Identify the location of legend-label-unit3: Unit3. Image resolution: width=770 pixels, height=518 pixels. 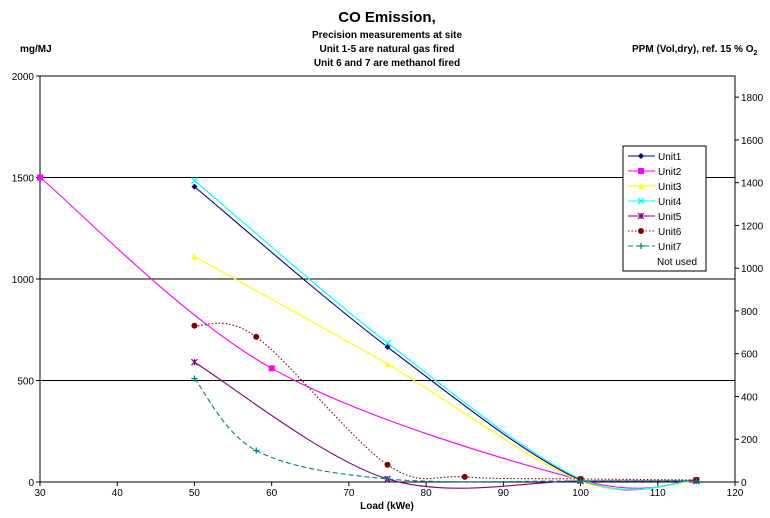
(670, 187).